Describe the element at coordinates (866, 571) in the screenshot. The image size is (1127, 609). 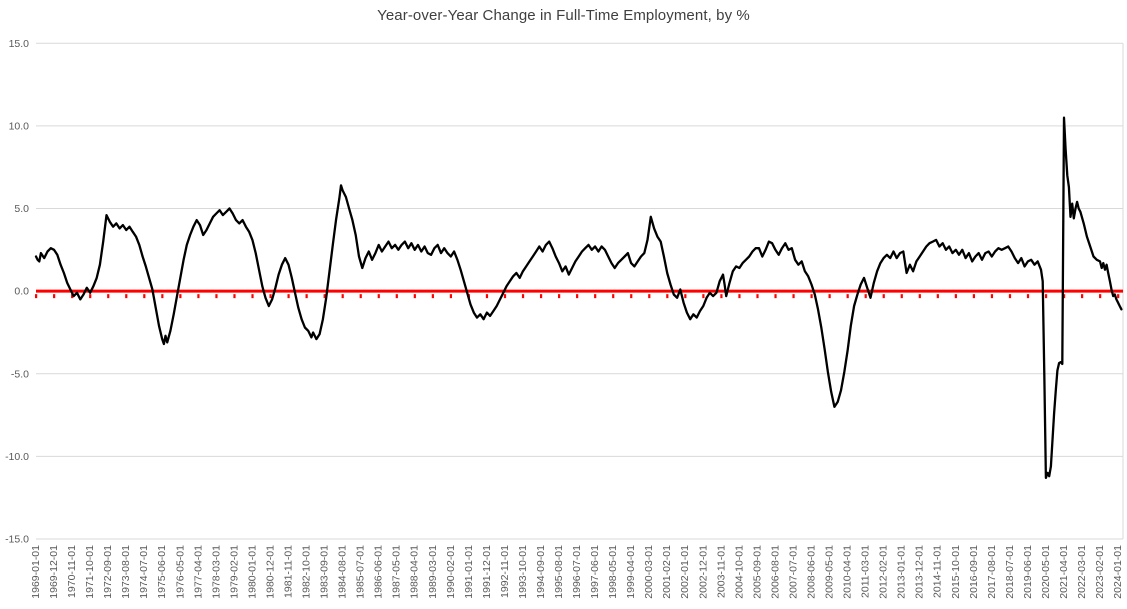
I see `x-tick-label: 2011-03-01` at that location.